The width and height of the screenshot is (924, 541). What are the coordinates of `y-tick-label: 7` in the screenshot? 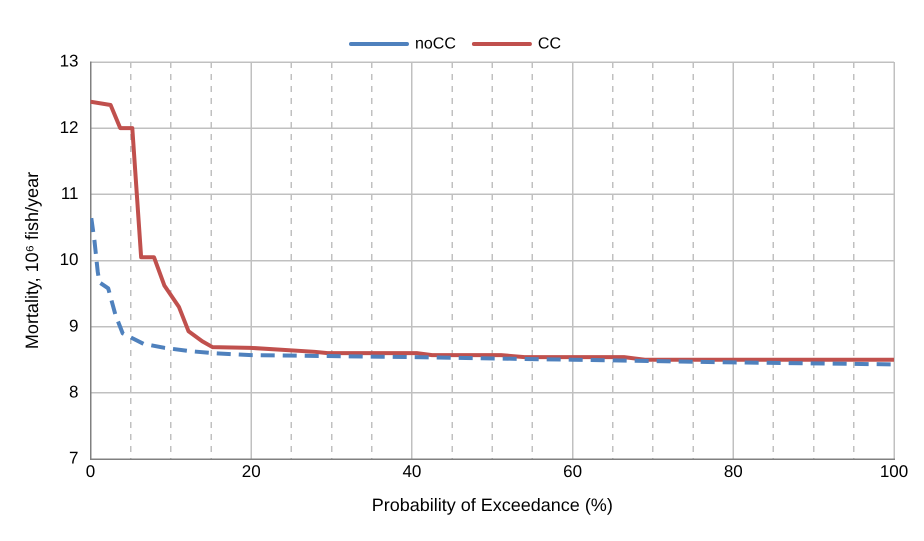 It's located at (74, 458).